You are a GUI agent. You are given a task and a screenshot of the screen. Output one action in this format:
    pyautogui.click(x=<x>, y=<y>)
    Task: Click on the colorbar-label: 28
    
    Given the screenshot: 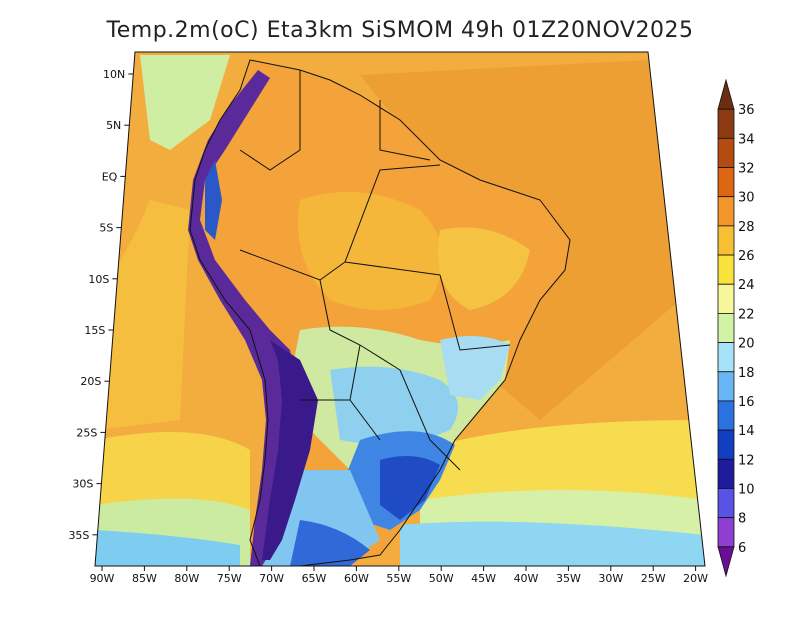 What is the action you would take?
    pyautogui.click(x=746, y=227)
    